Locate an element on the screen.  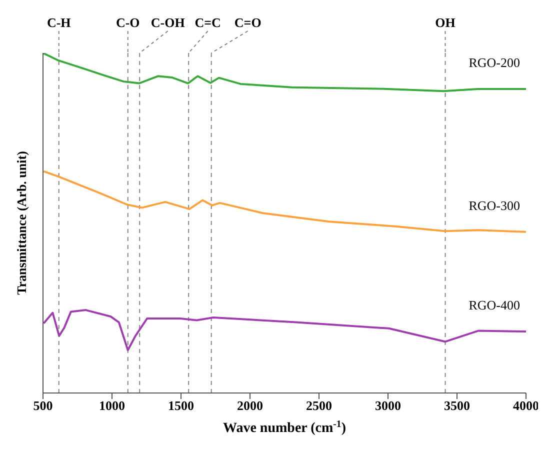
ref-line-label: OH is located at coordinates (445, 22).